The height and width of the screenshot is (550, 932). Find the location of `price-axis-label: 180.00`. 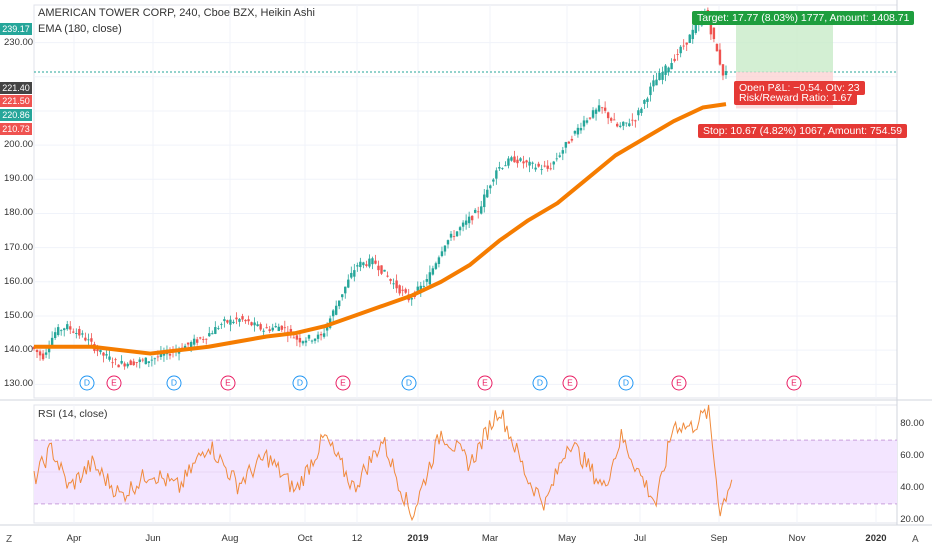

price-axis-label: 180.00 is located at coordinates (19, 213).